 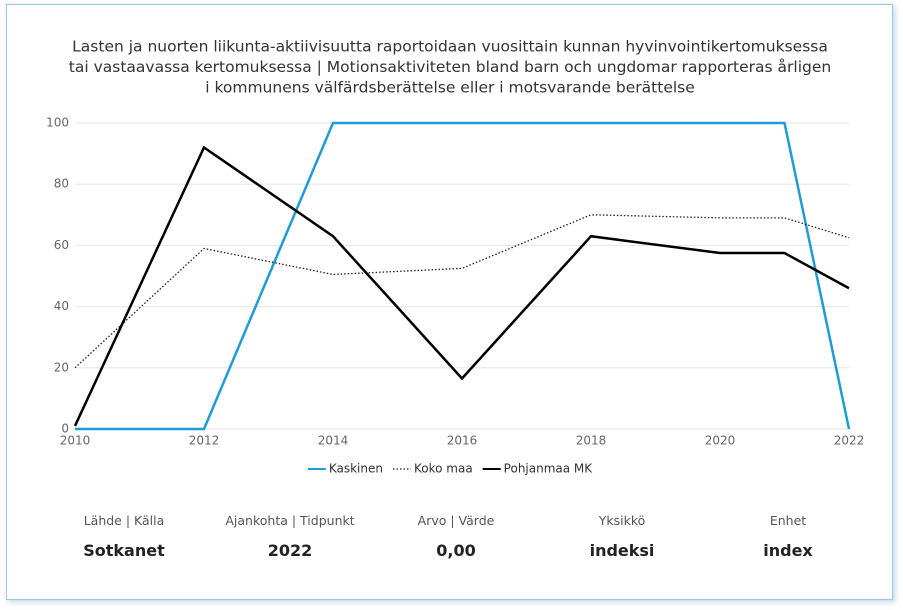 I want to click on footer-value: 2022, so click(x=290, y=550).